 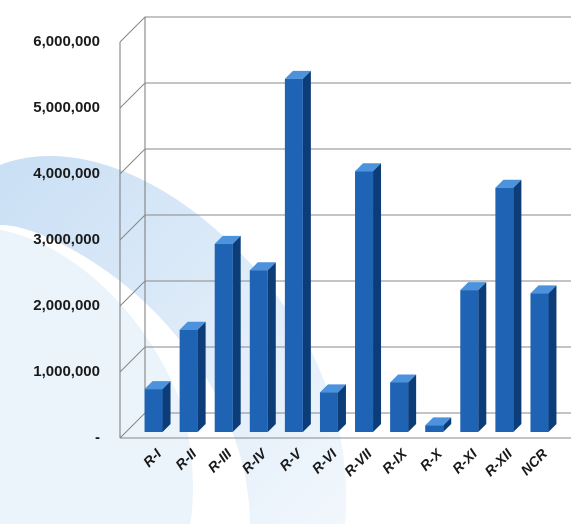 What do you see at coordinates (66, 41) in the screenshot?
I see `y-tick-label: 6,000,000` at bounding box center [66, 41].